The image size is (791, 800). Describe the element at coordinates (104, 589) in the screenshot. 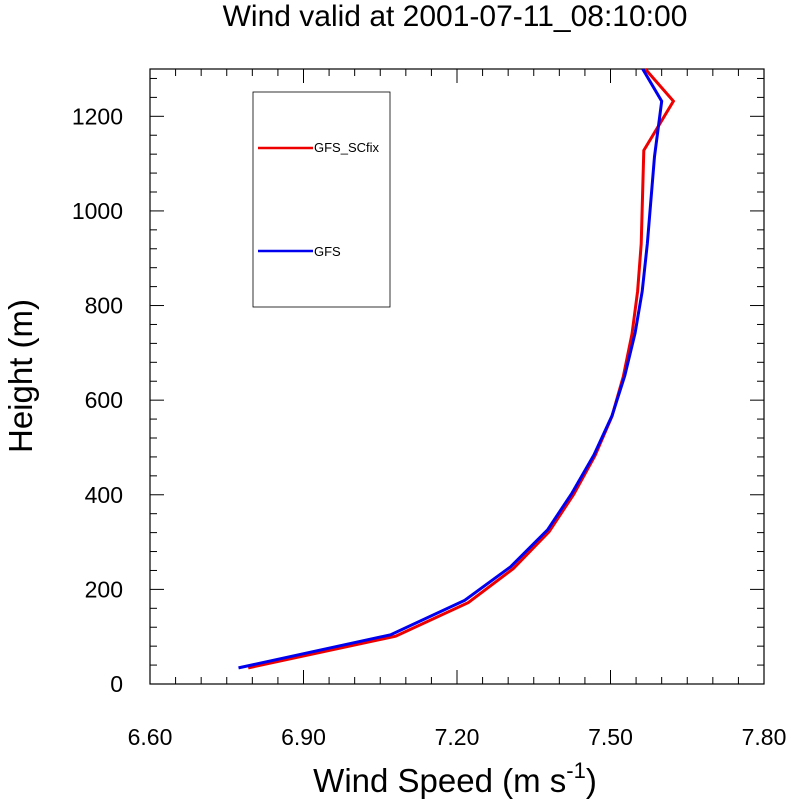

I see `y-tick-label: 200` at that location.